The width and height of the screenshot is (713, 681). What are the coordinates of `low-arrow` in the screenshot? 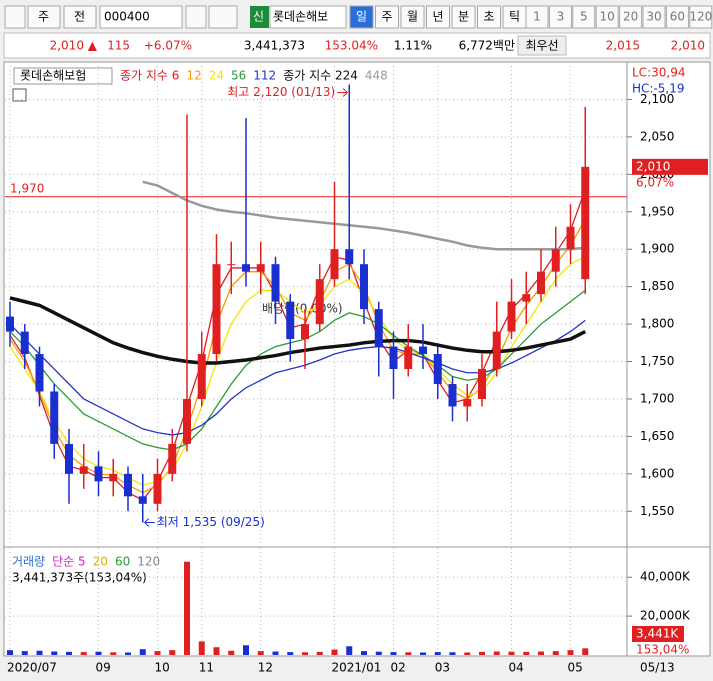 It's located at (149, 522).